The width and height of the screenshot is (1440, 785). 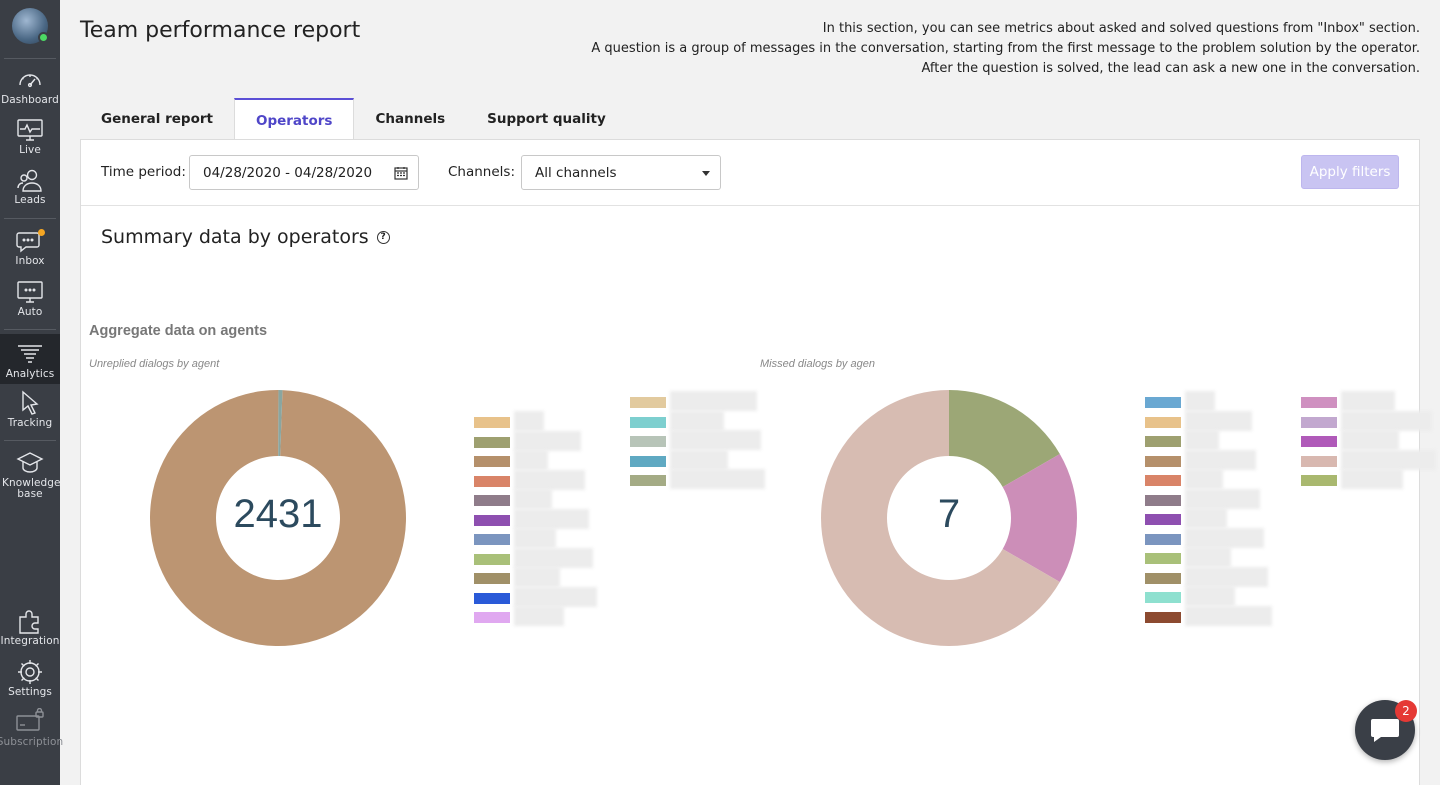 What do you see at coordinates (30, 359) in the screenshot?
I see `sidebar-item-analytics: Analytics` at bounding box center [30, 359].